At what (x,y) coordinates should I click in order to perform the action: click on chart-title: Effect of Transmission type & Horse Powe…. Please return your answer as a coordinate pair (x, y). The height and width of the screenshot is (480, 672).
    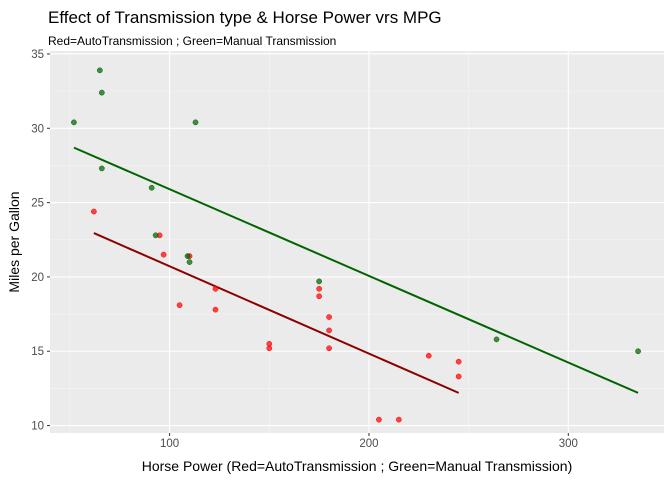
    Looking at the image, I should click on (245, 17).